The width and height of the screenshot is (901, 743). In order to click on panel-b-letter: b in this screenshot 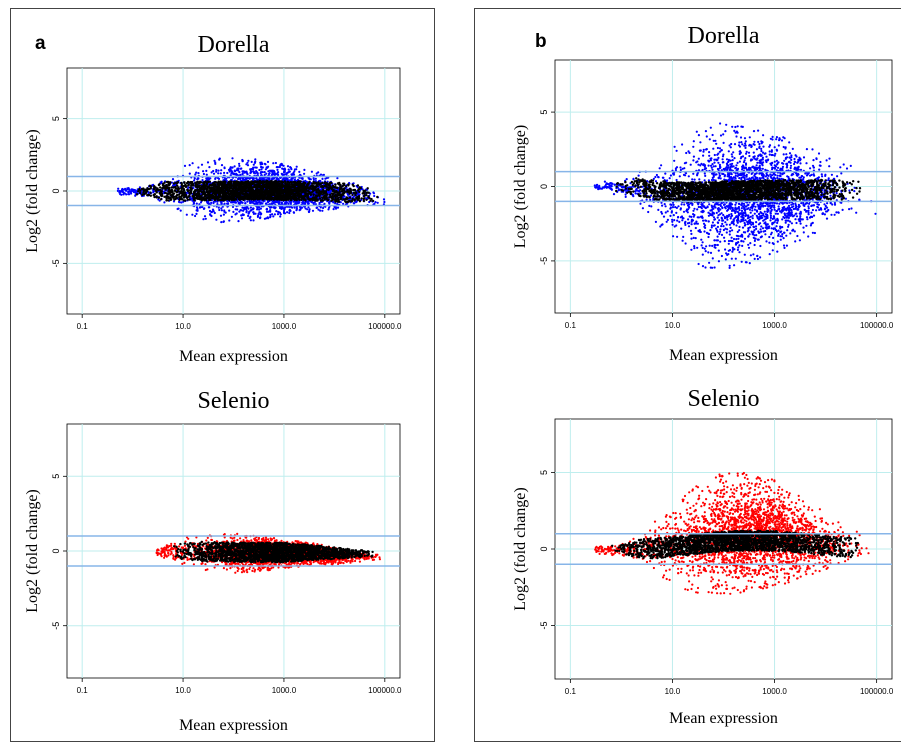, I will do `click(541, 41)`.